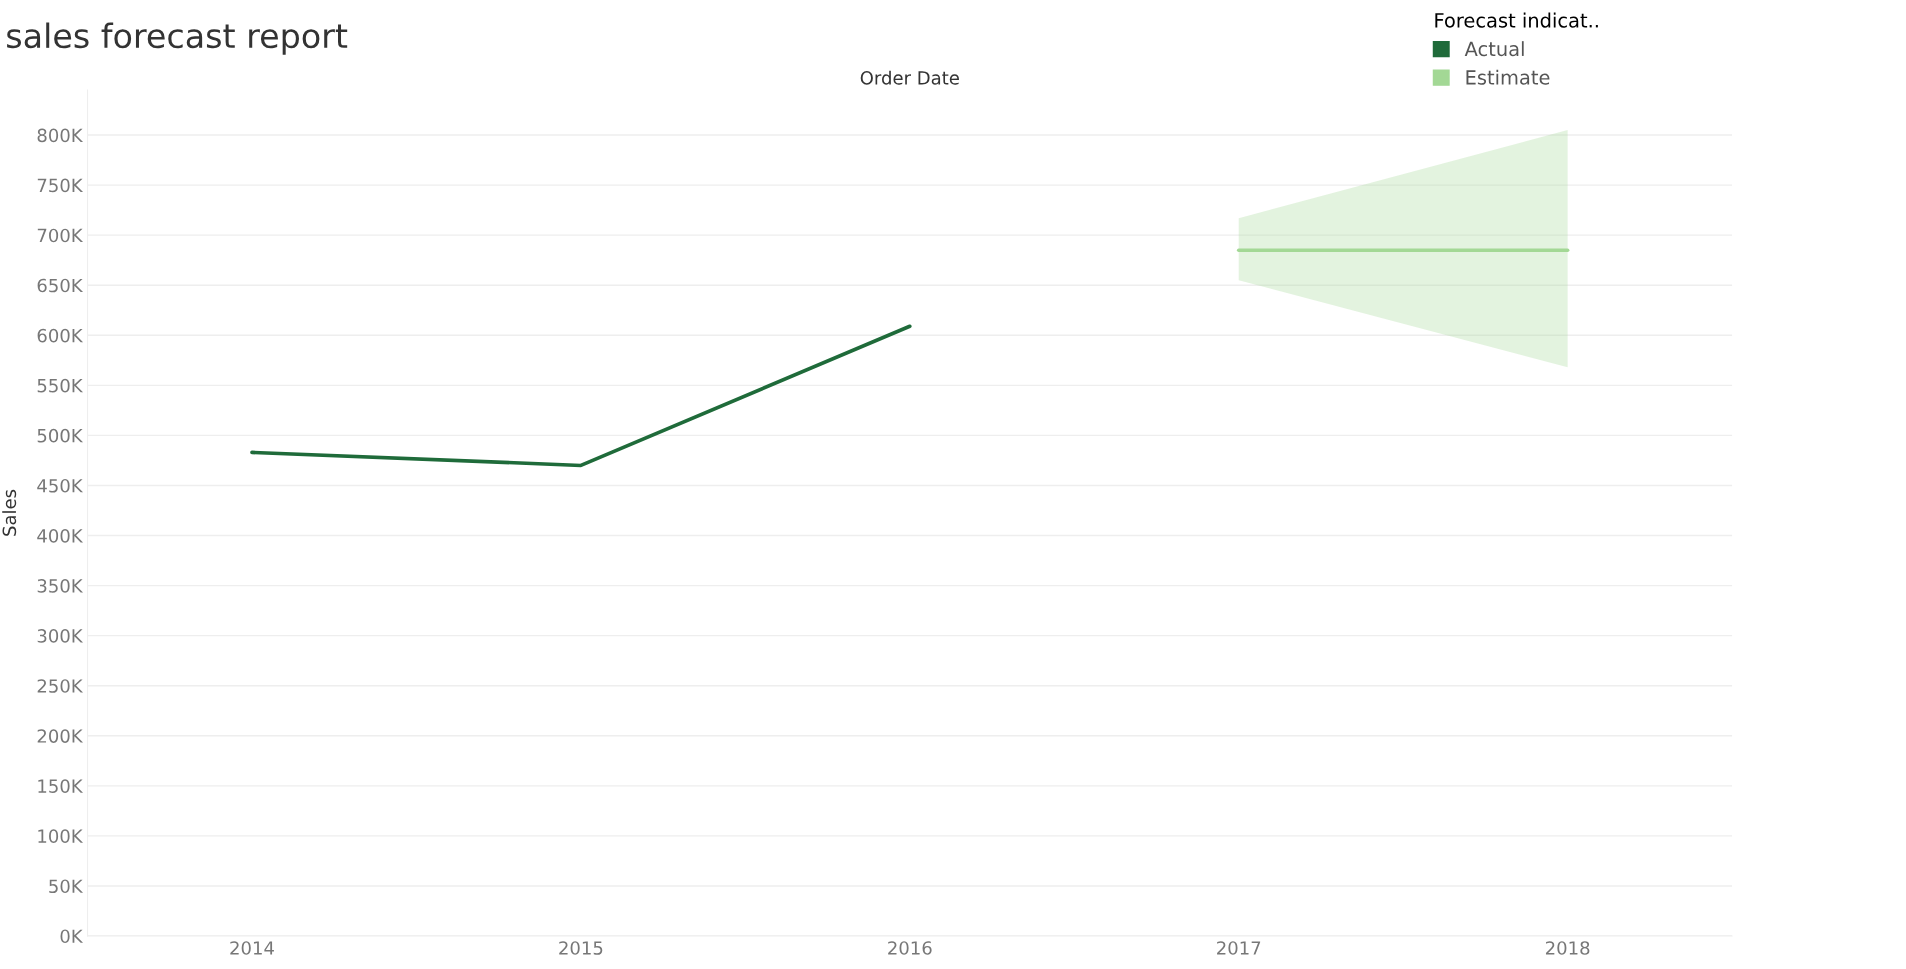 The width and height of the screenshot is (1906, 969). What do you see at coordinates (1239, 948) in the screenshot?
I see `x-tick-label: 2017` at bounding box center [1239, 948].